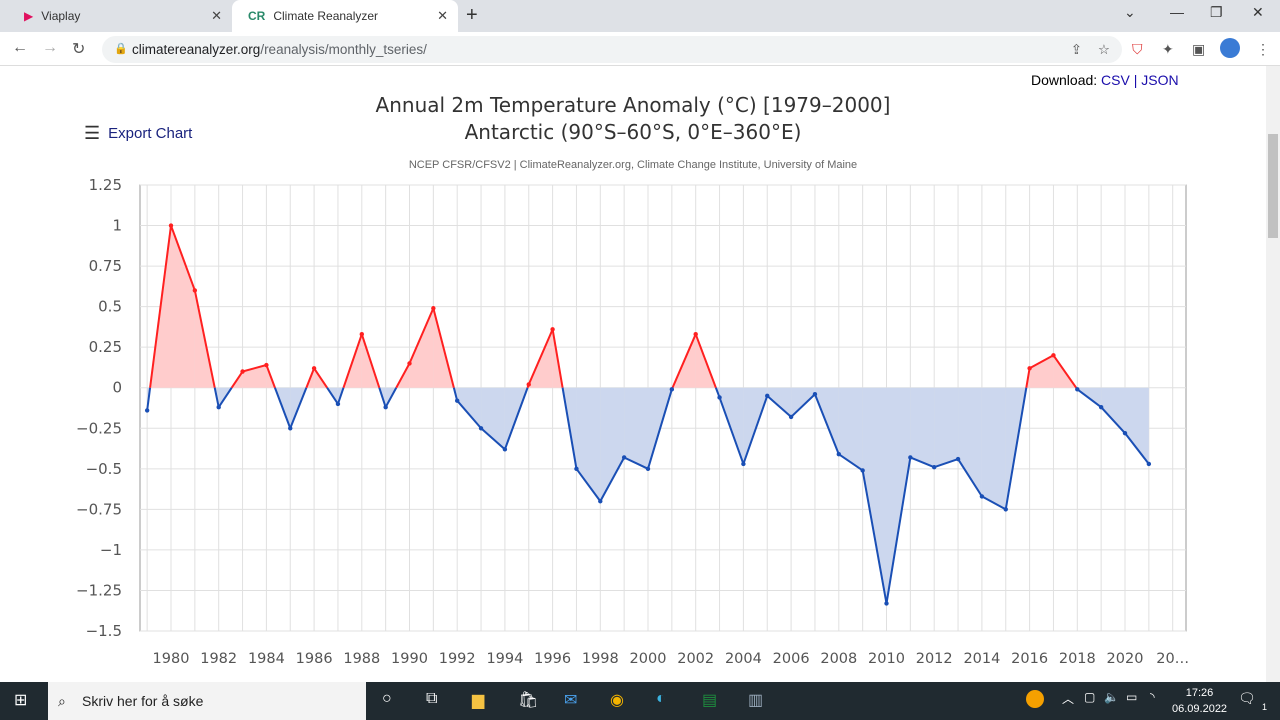 The width and height of the screenshot is (1280, 720). What do you see at coordinates (1230, 48) in the screenshot?
I see `avatar` at bounding box center [1230, 48].